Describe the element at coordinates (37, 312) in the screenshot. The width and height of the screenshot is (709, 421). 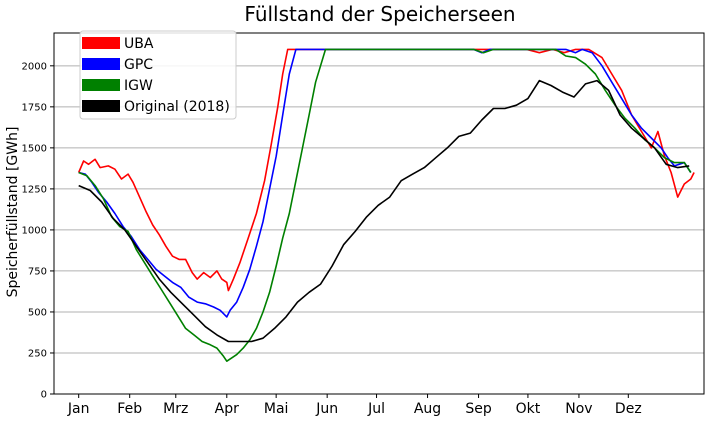
I see `y-tick-label: 500` at that location.